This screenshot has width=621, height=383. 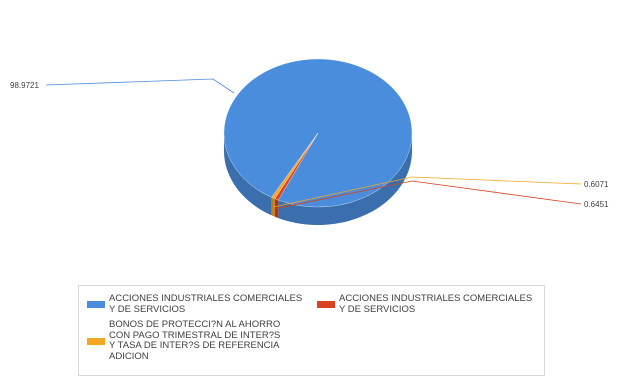 I want to click on data-label: 0.6451, so click(x=596, y=204).